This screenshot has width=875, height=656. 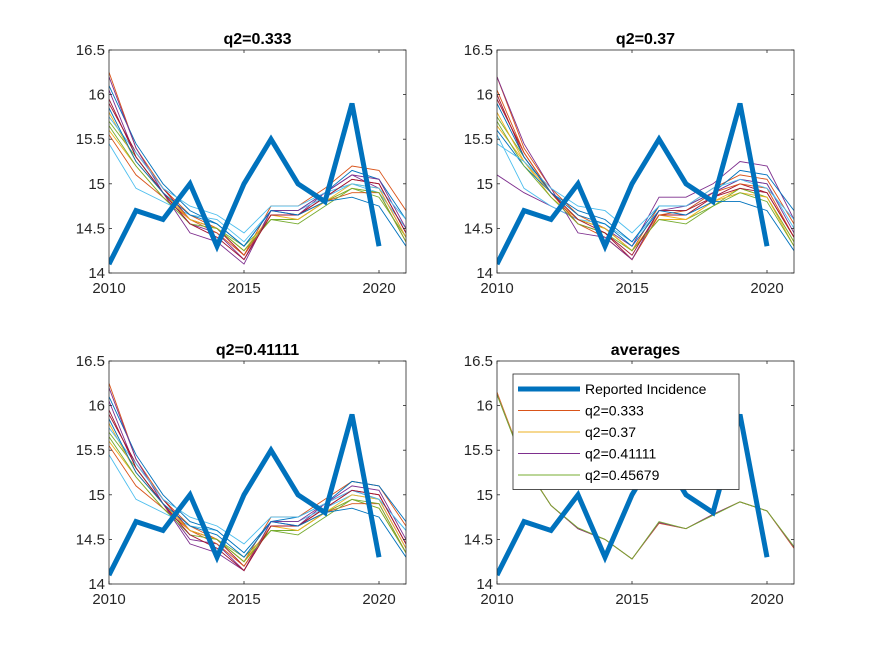 I want to click on legend-entry: q2=0.333, so click(x=614, y=411).